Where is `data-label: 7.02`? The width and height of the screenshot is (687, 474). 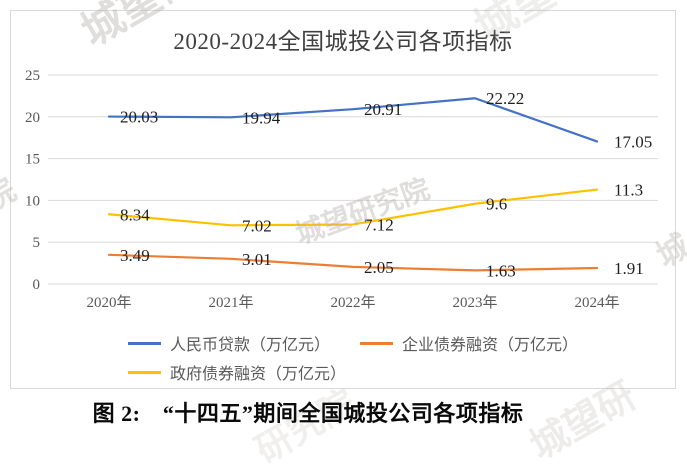 data-label: 7.02 is located at coordinates (257, 225).